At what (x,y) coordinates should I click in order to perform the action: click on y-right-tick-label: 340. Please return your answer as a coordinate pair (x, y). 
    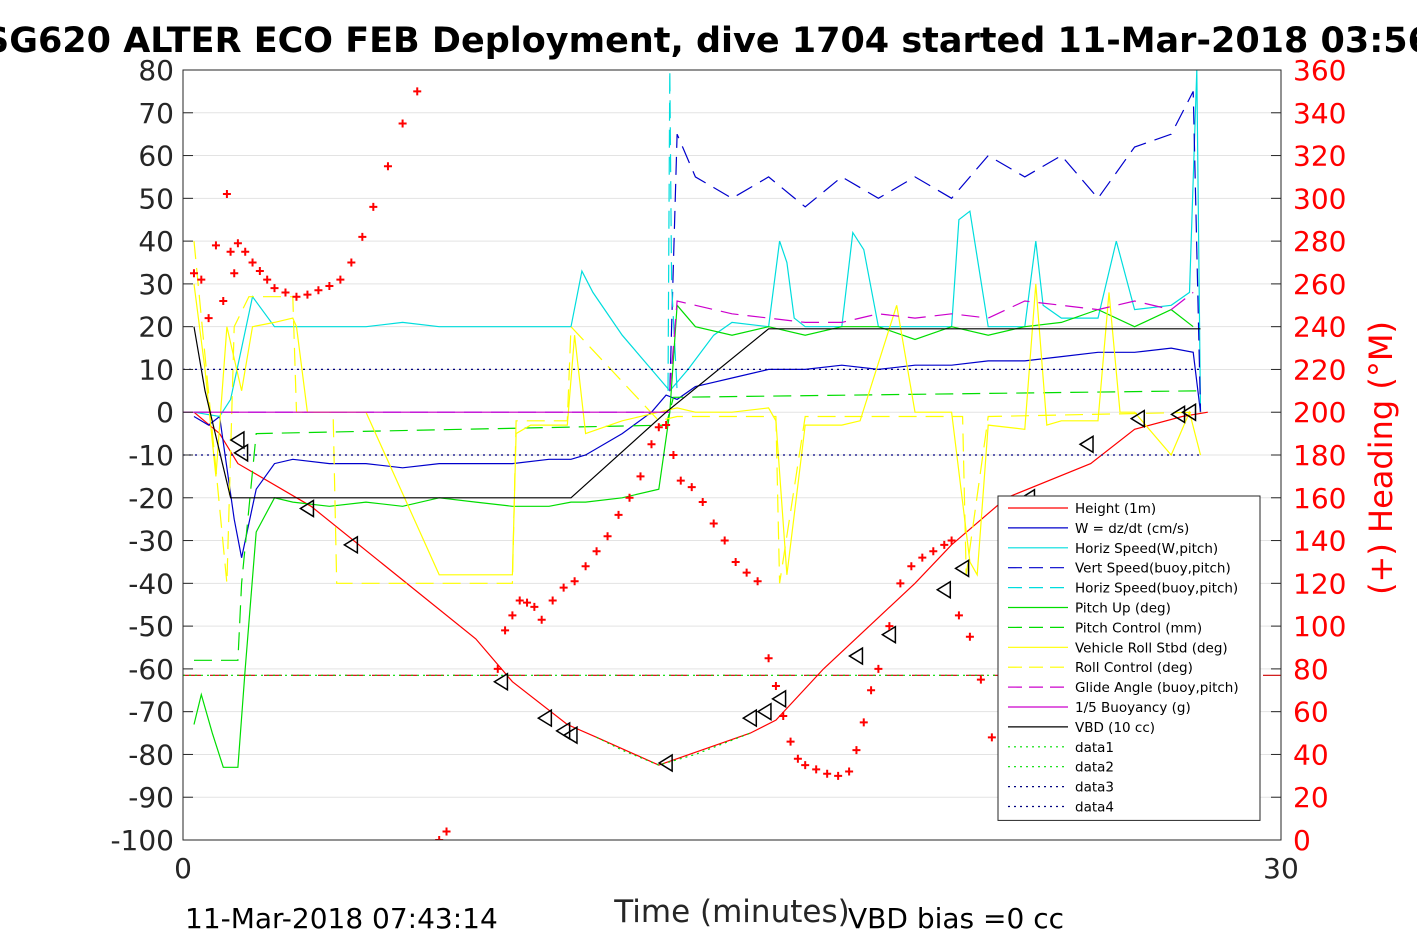
    Looking at the image, I should click on (1319, 113).